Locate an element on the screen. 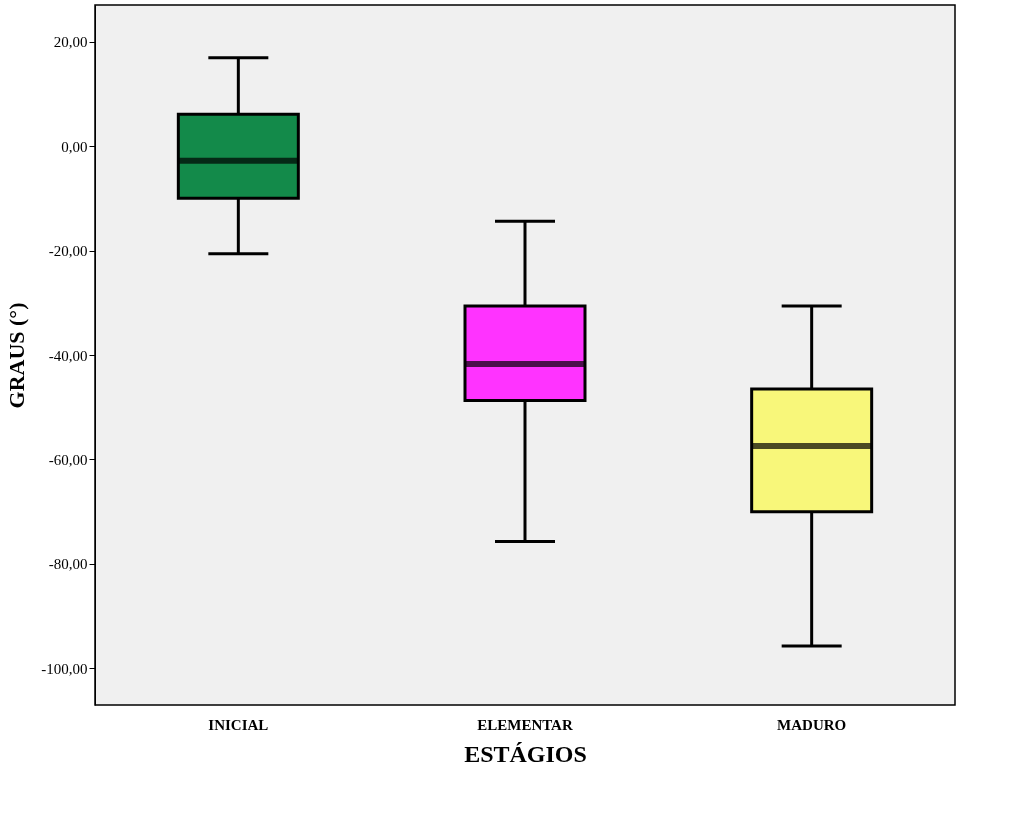  y-tick-label: -60,00 is located at coordinates (68, 459).